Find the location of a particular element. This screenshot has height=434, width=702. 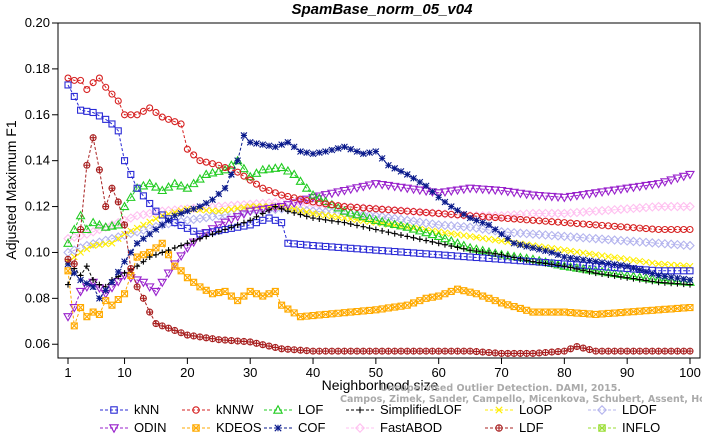

x-tick-label: 1 is located at coordinates (67, 372).